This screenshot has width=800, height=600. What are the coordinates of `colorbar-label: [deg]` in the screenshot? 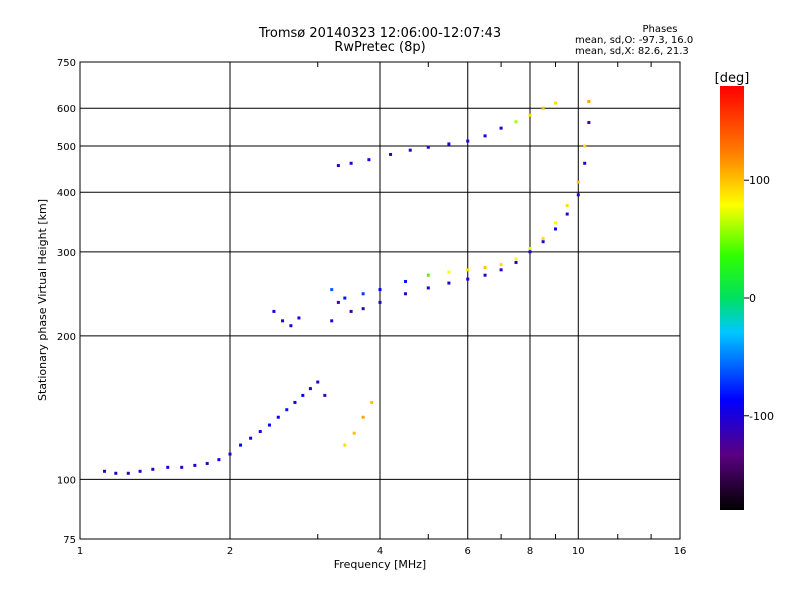 It's located at (732, 78).